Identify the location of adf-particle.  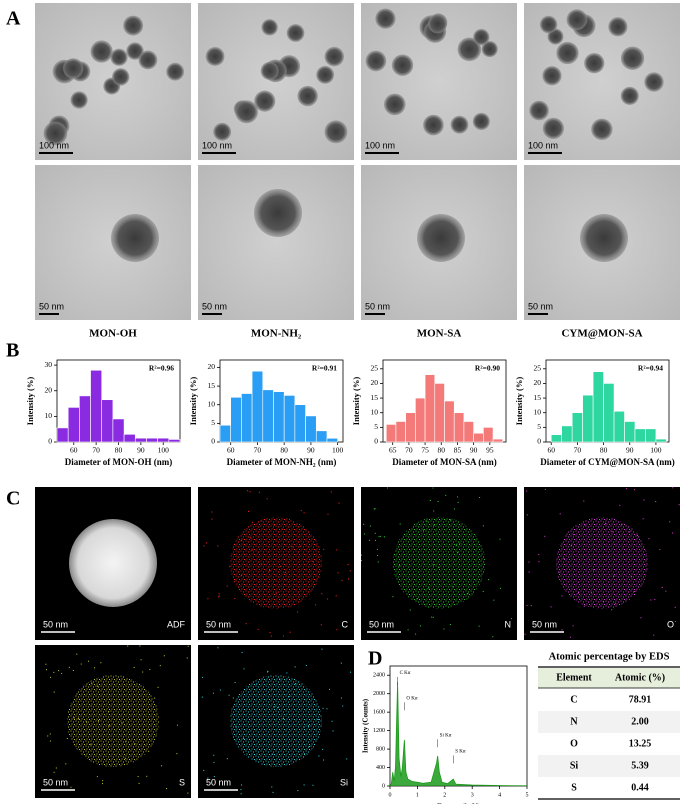
(113, 563).